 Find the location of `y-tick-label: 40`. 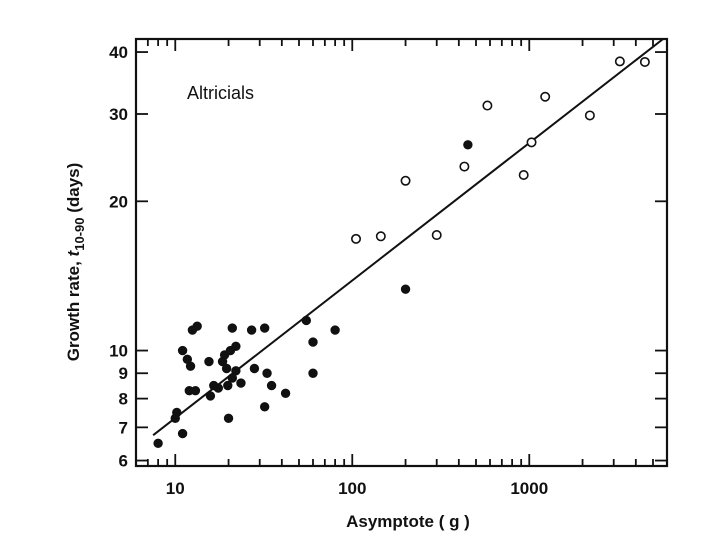

y-tick-label: 40 is located at coordinates (118, 52).